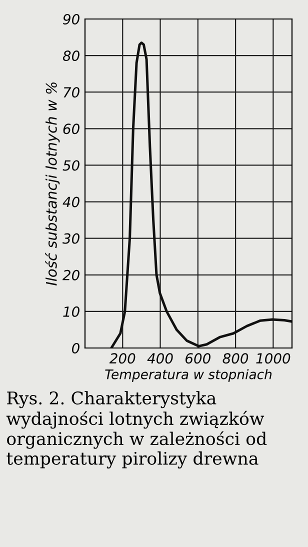 The image size is (308, 547). I want to click on y-axis-title: Ilość substancji lotnych w %, so click(52, 184).